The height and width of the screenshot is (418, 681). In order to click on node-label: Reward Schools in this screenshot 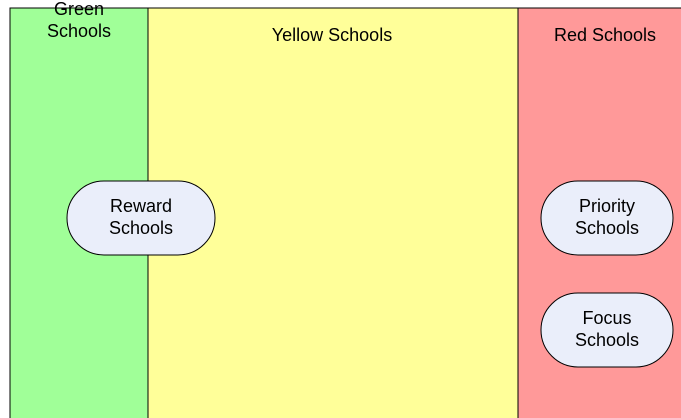, I will do `click(141, 217)`.